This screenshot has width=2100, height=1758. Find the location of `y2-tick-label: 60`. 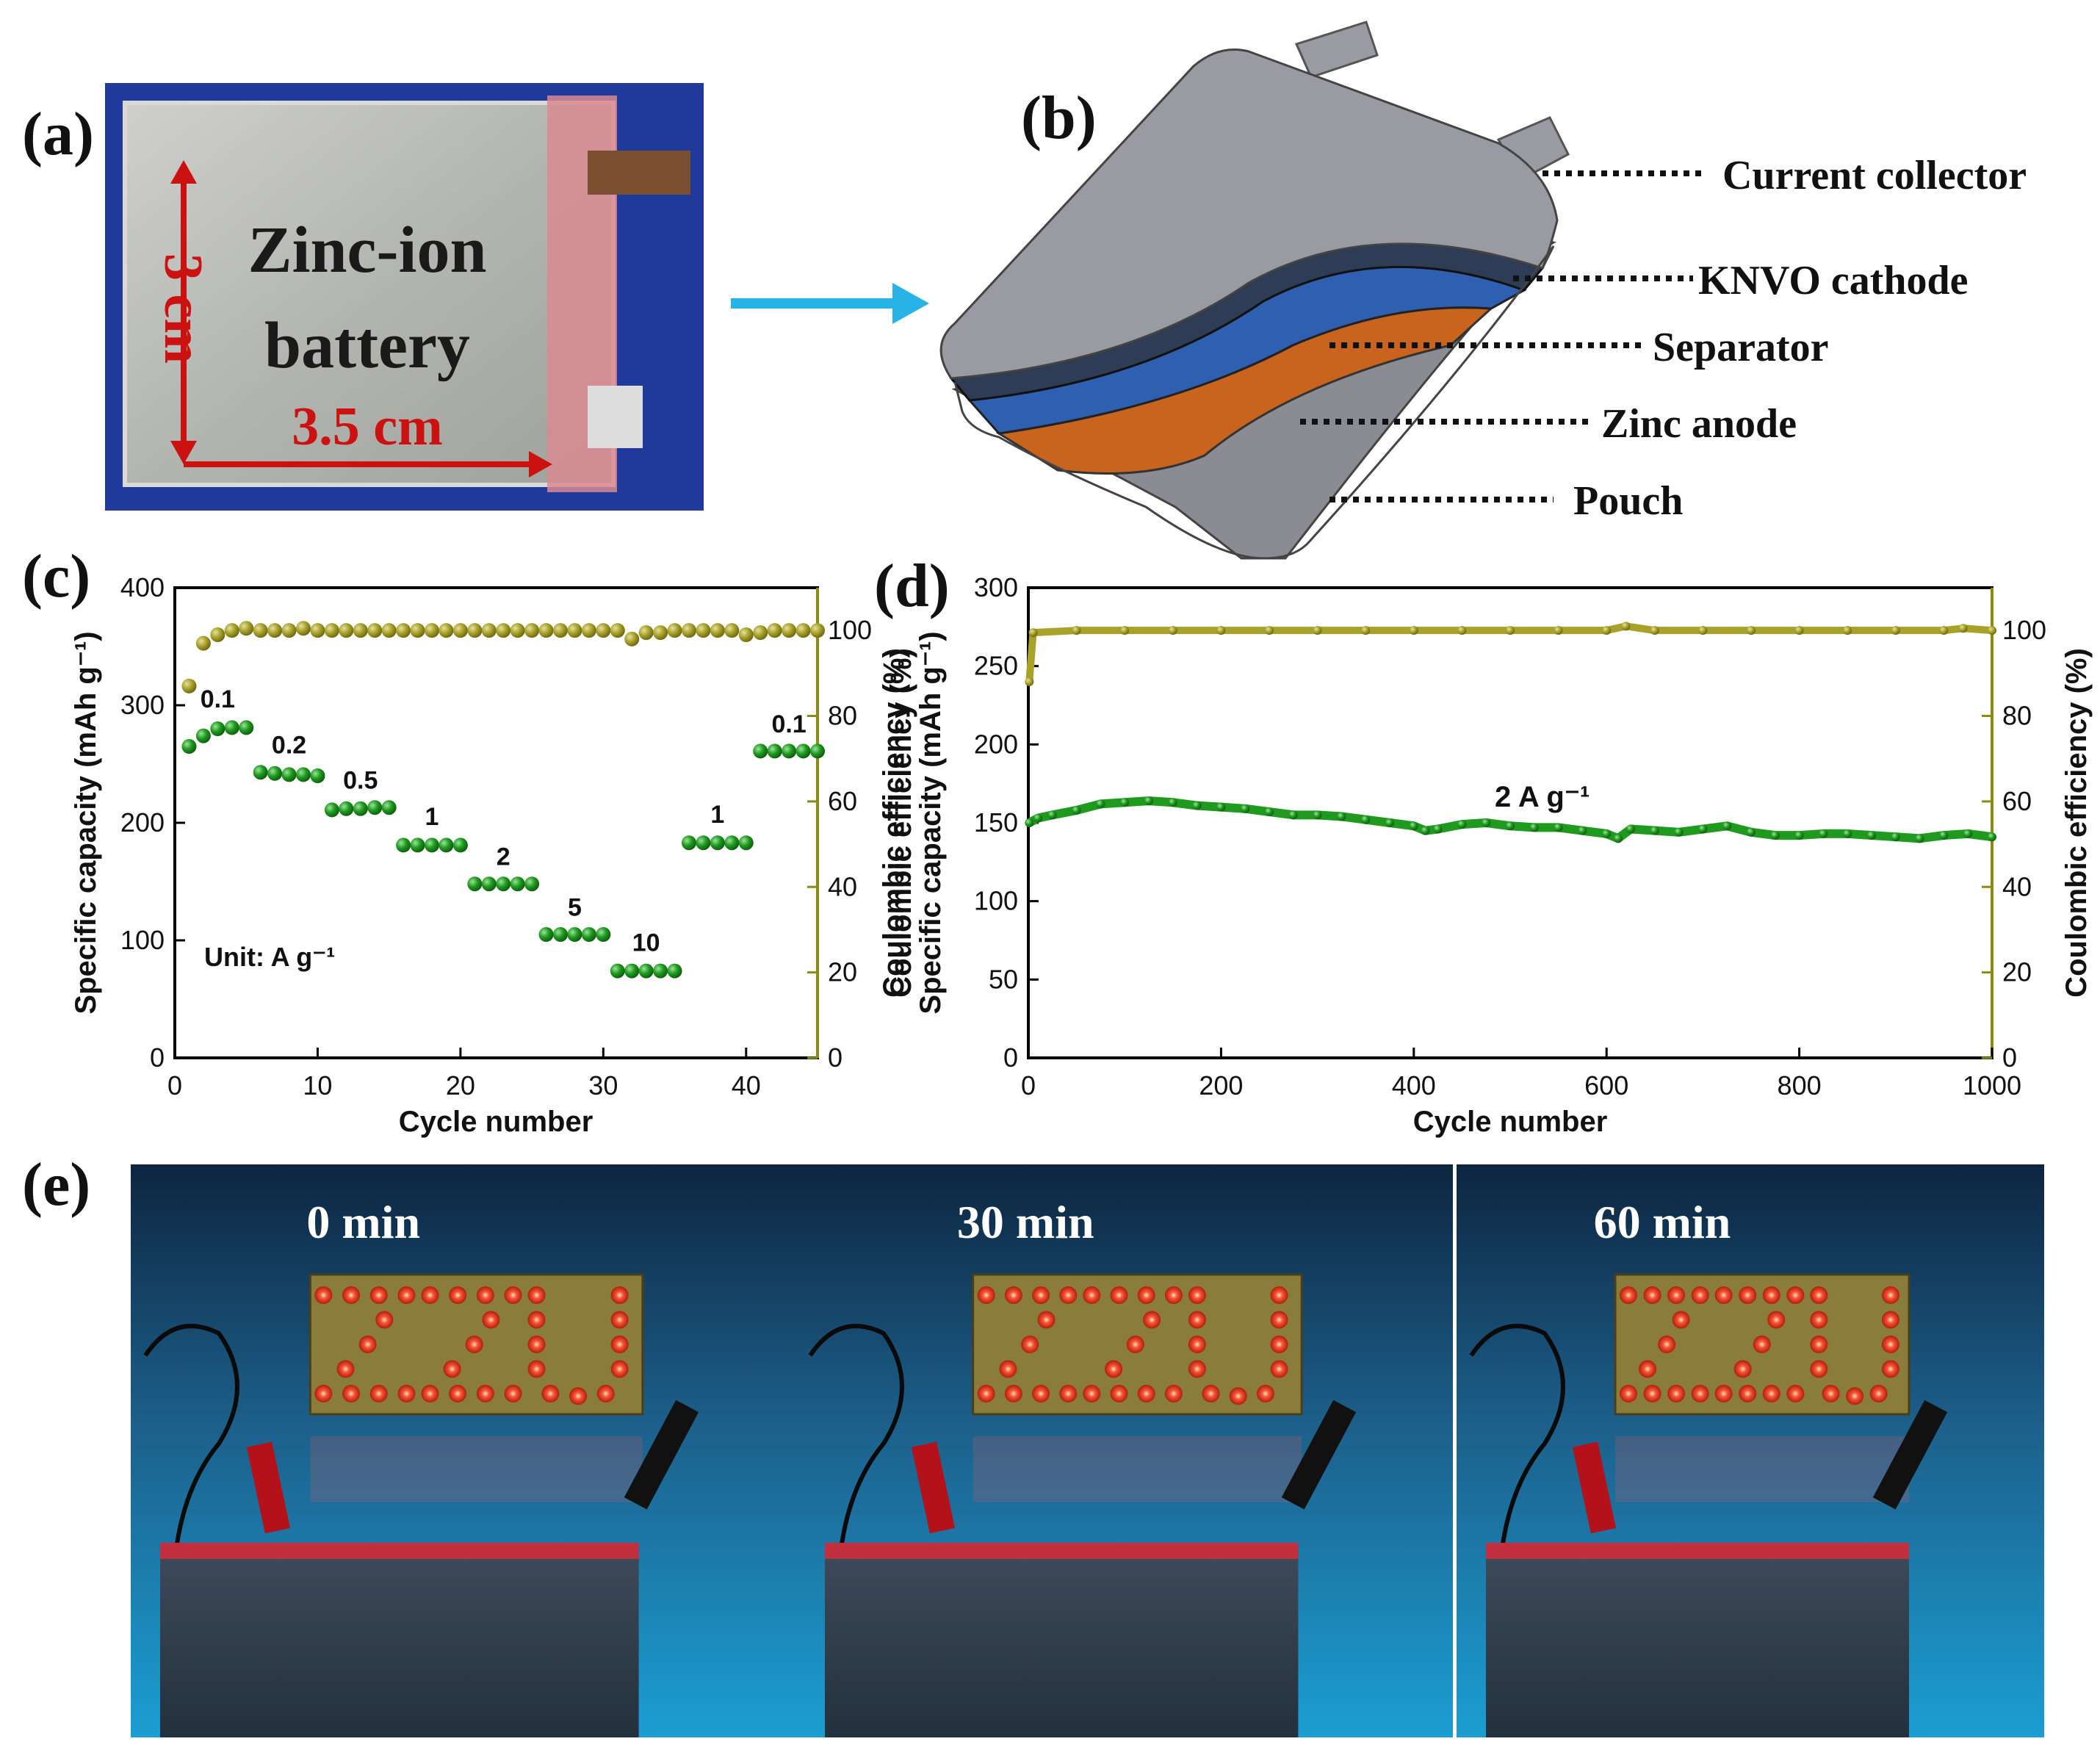

y2-tick-label: 60 is located at coordinates (842, 801).